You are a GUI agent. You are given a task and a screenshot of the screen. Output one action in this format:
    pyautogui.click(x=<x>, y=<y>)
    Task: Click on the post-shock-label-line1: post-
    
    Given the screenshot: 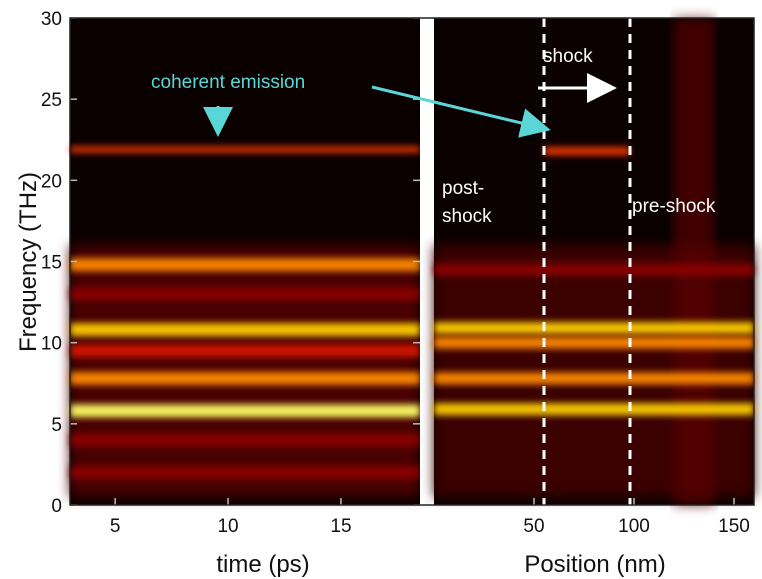 What is the action you would take?
    pyautogui.click(x=463, y=188)
    